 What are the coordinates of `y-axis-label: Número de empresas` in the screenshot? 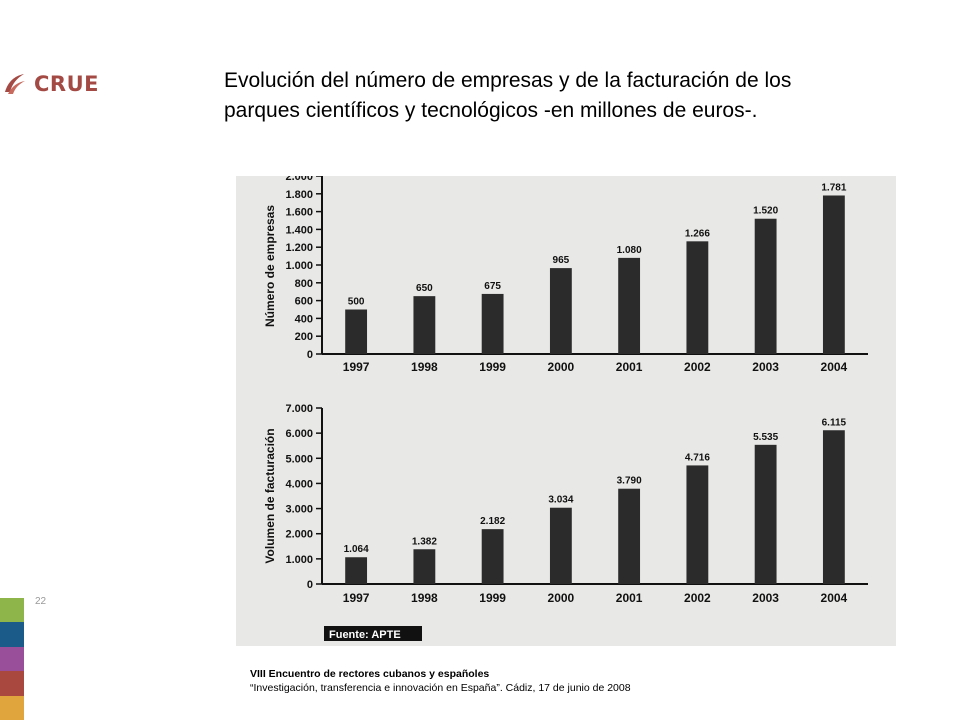 It's located at (270, 266).